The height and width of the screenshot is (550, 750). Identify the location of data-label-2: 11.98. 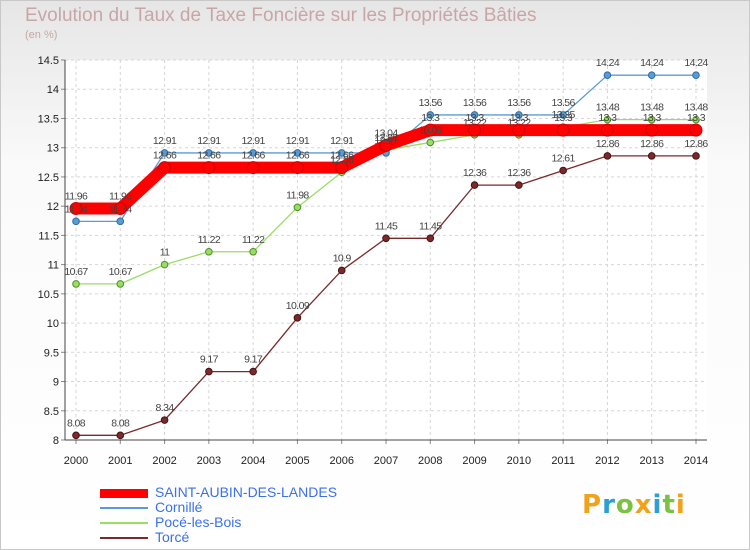
(297, 195).